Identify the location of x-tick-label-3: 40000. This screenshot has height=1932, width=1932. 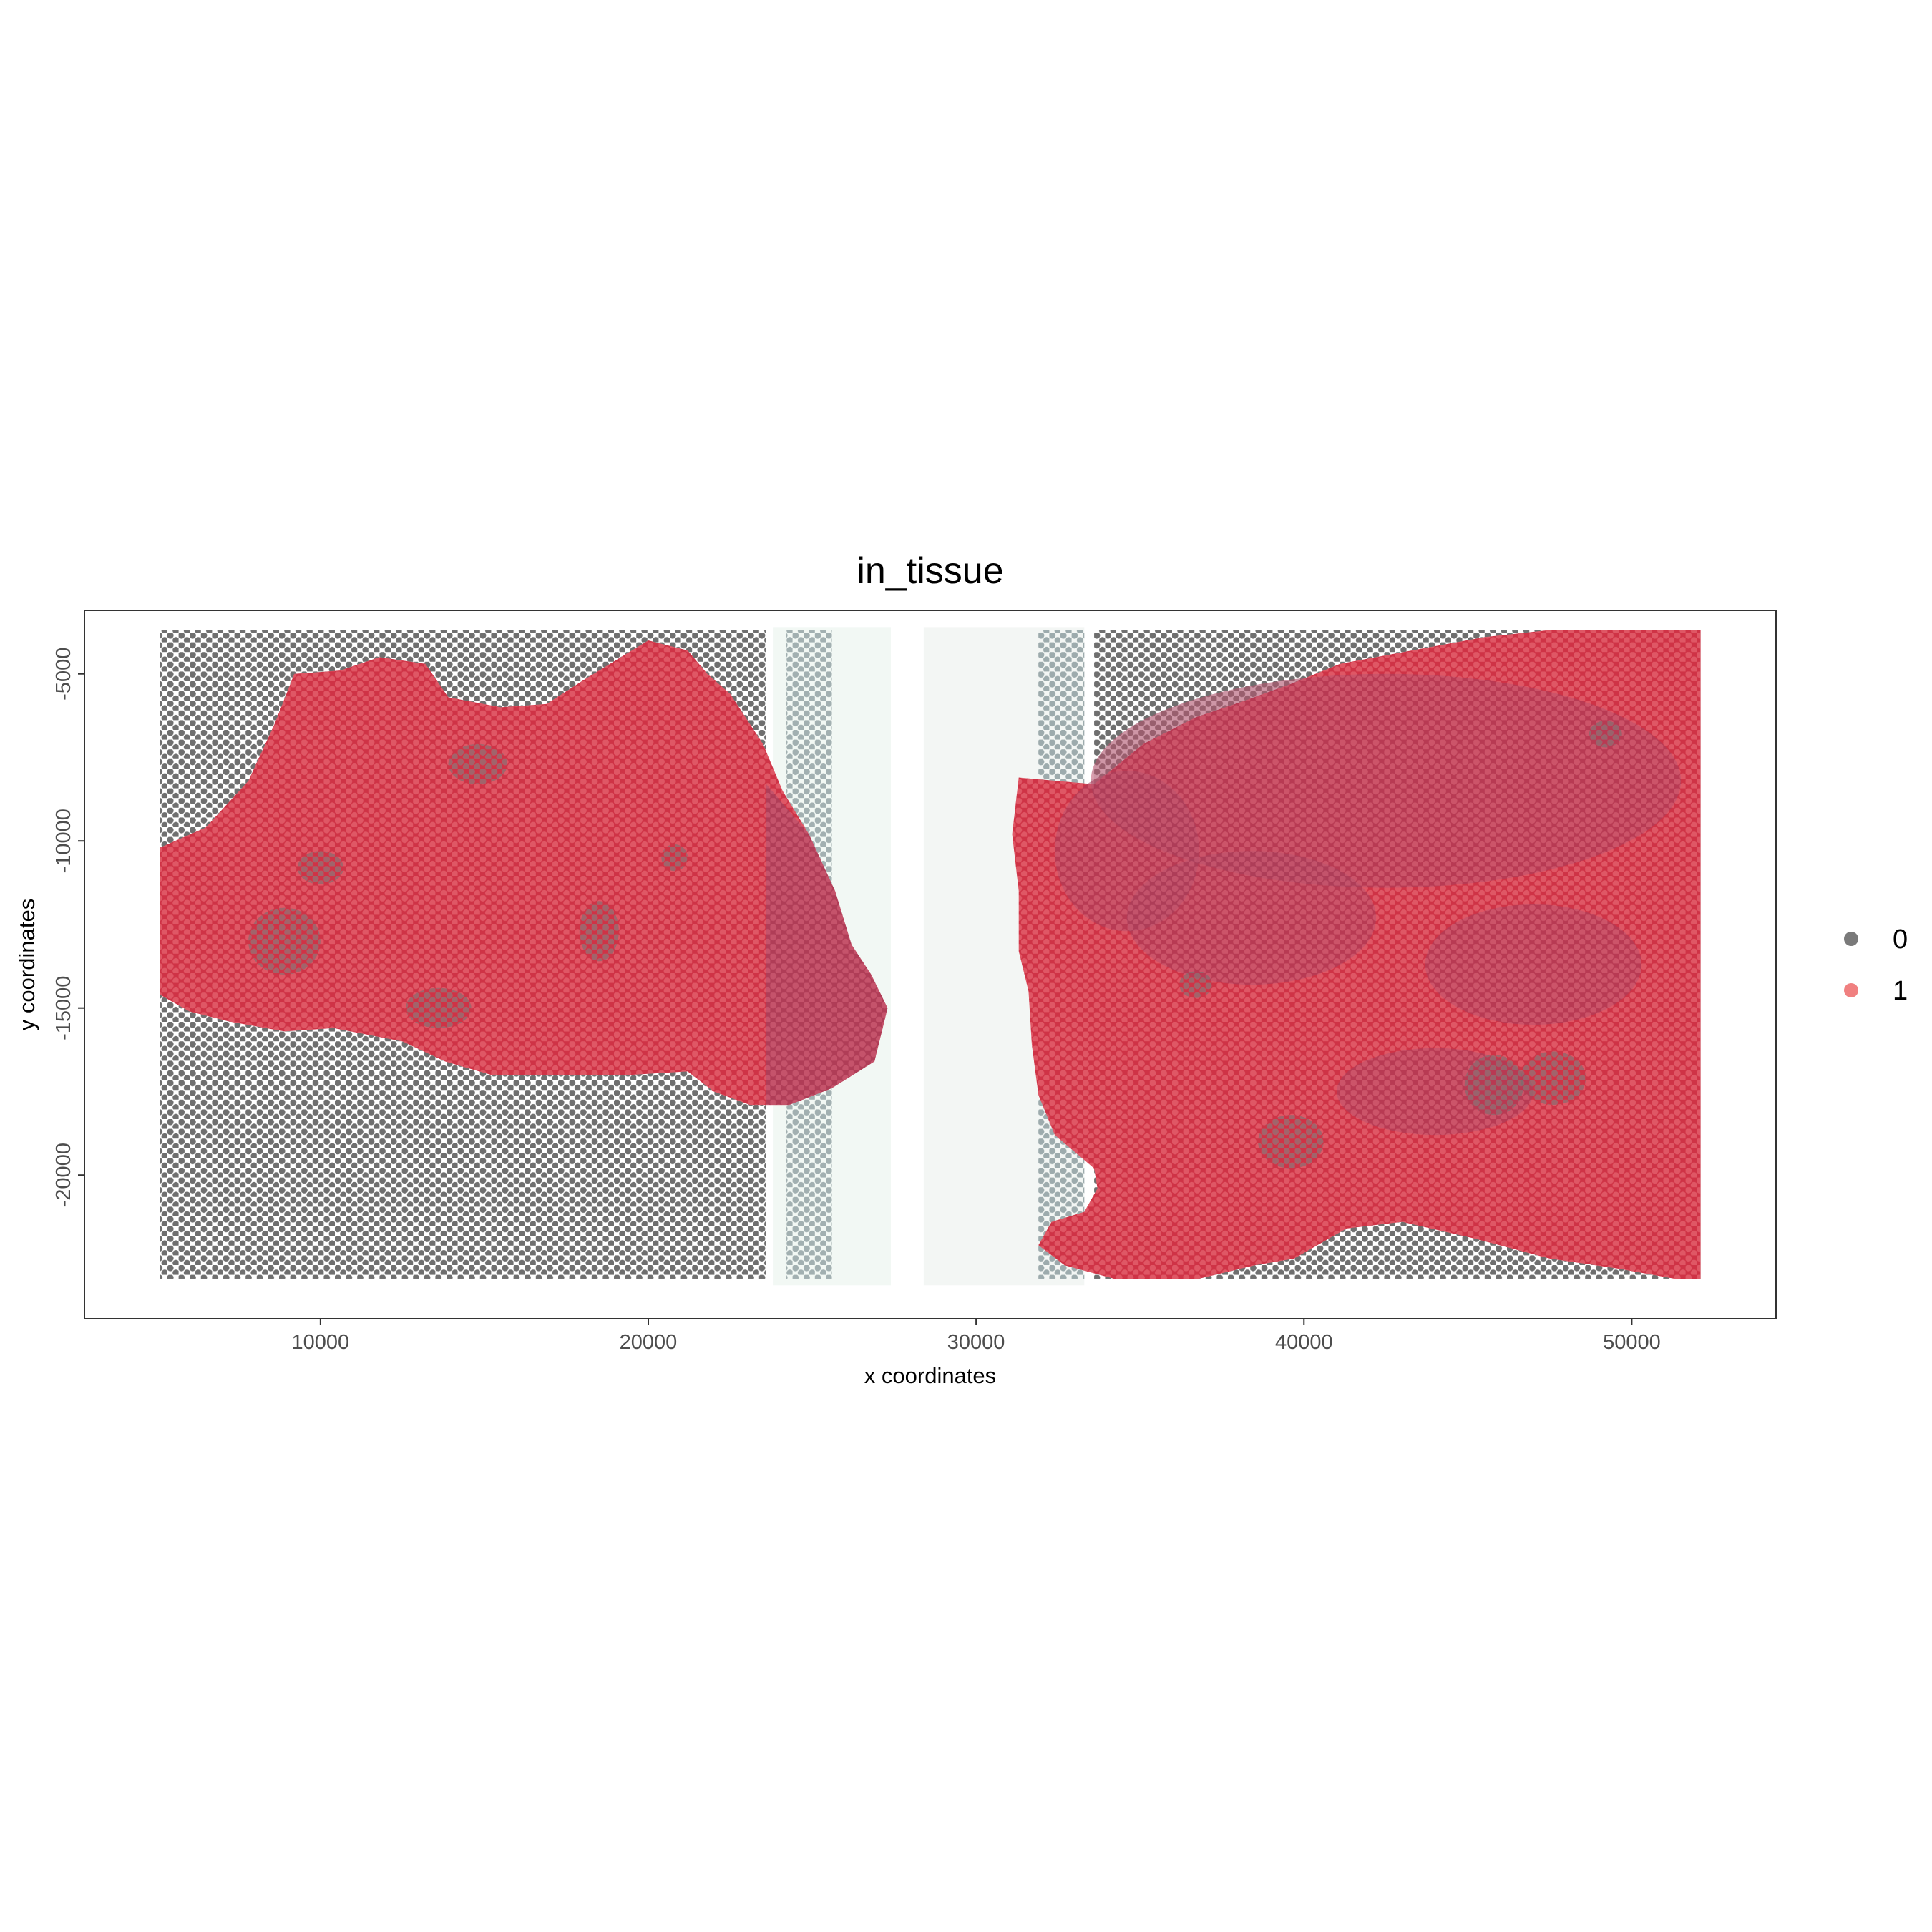
(1304, 1342).